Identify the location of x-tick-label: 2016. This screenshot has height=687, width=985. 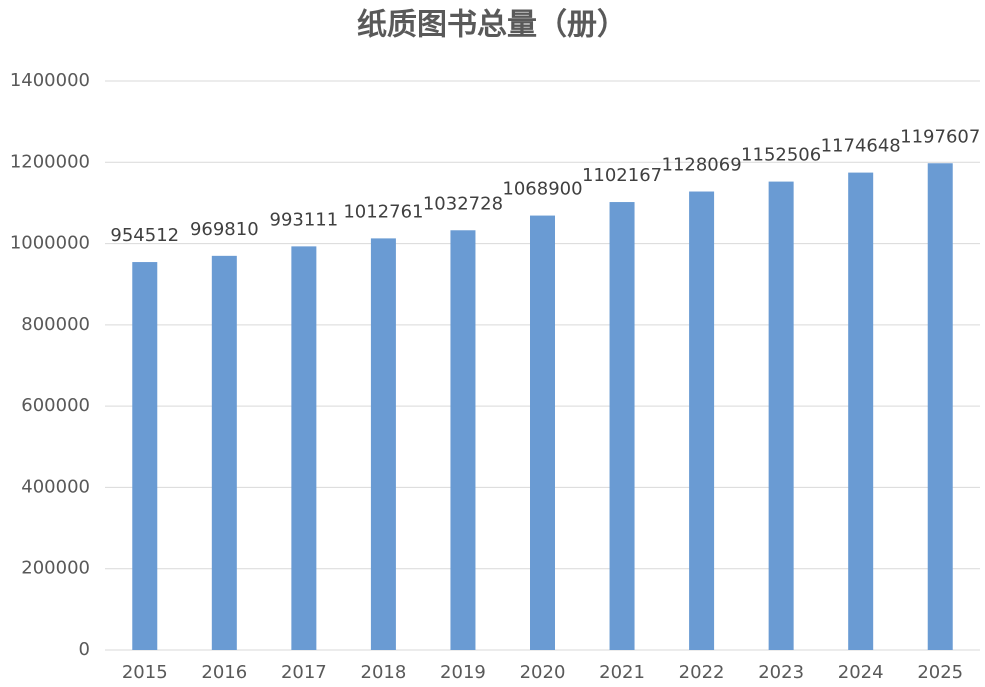
(224, 672).